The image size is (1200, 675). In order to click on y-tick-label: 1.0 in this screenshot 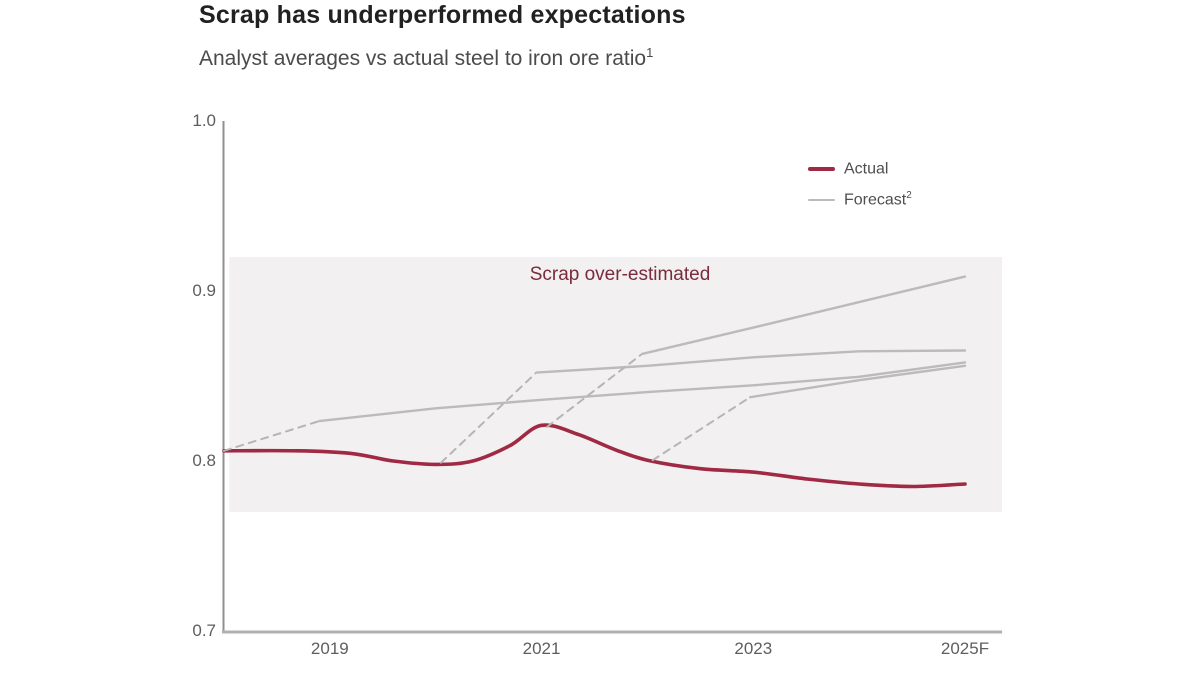, I will do `click(204, 120)`.